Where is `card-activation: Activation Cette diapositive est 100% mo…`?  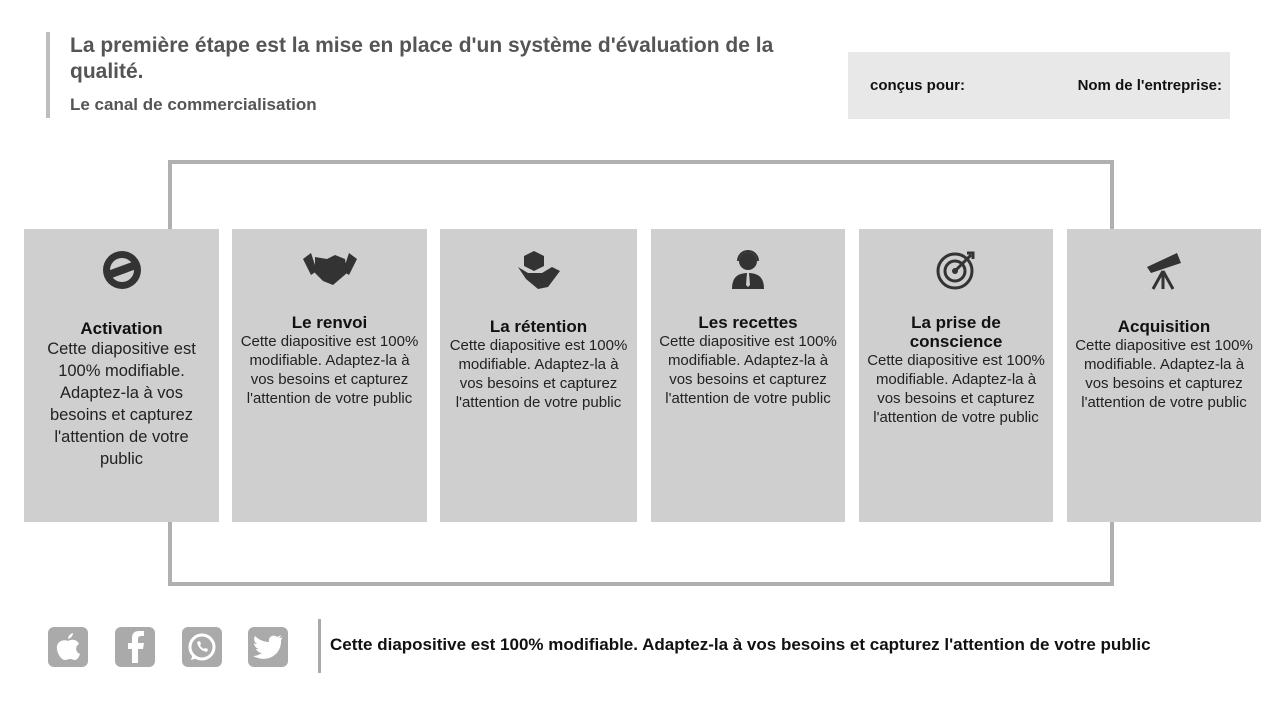
card-activation: Activation Cette diapositive est 100% mo… is located at coordinates (121, 375).